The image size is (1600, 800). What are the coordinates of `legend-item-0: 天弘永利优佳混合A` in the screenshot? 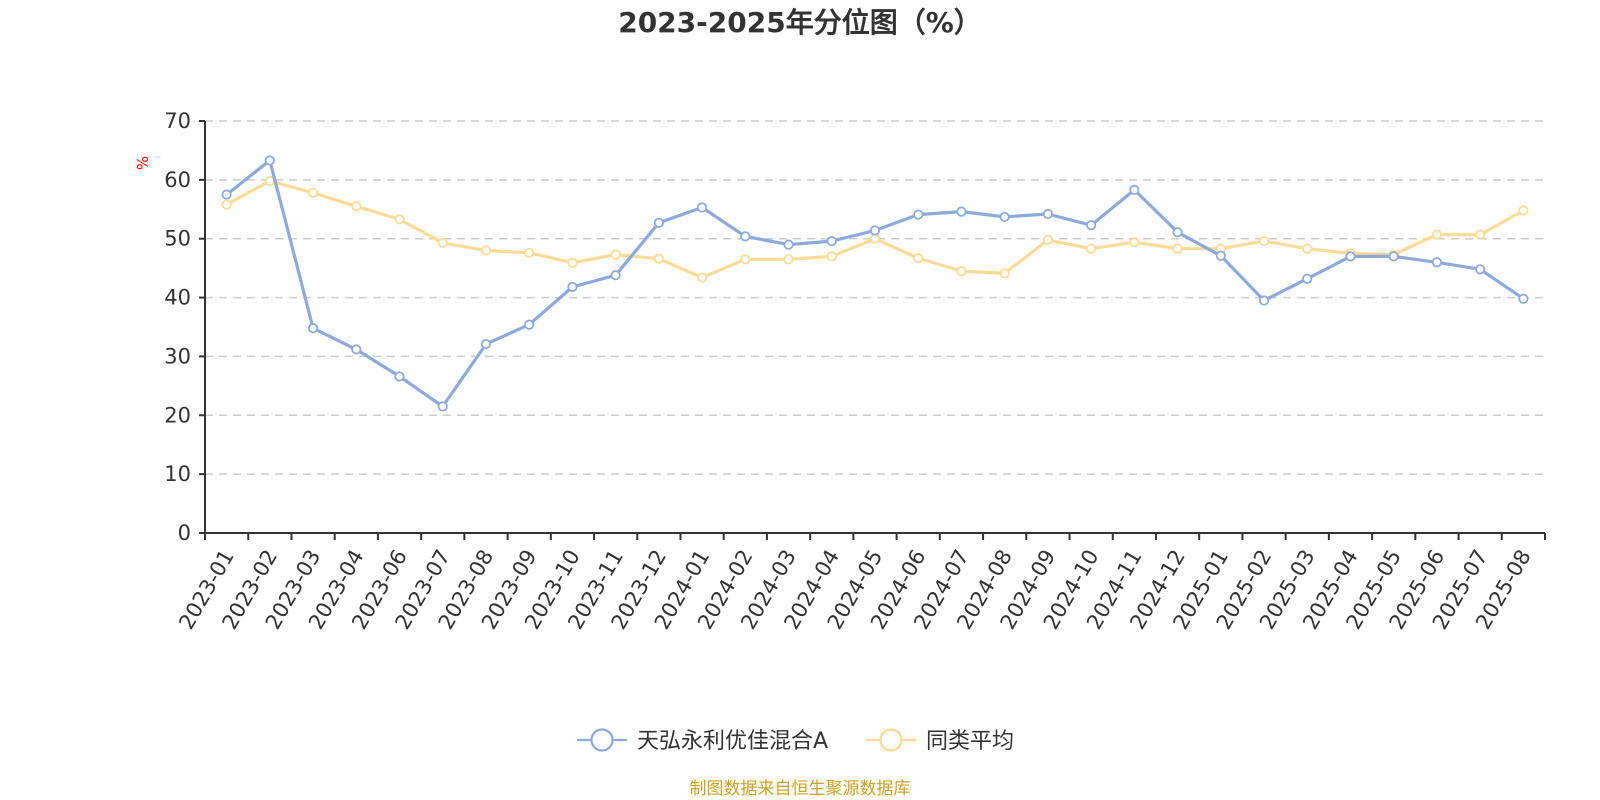 It's located at (702, 741).